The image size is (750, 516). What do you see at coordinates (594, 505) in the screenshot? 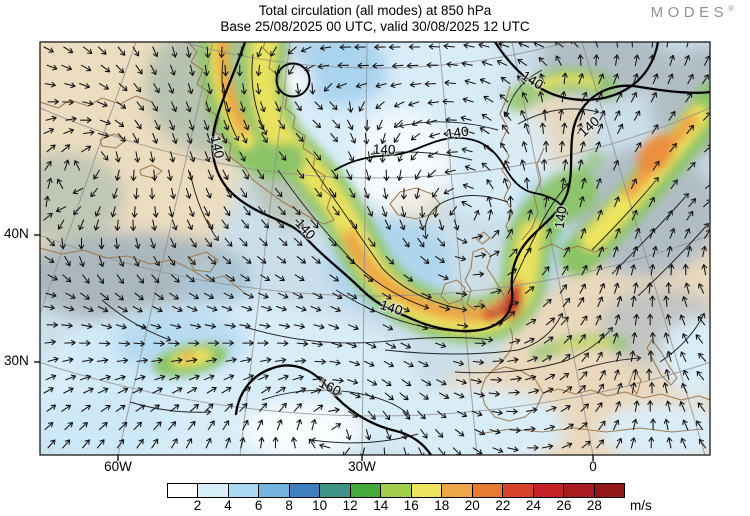
I see `colorbar-tick-label: 28` at bounding box center [594, 505].